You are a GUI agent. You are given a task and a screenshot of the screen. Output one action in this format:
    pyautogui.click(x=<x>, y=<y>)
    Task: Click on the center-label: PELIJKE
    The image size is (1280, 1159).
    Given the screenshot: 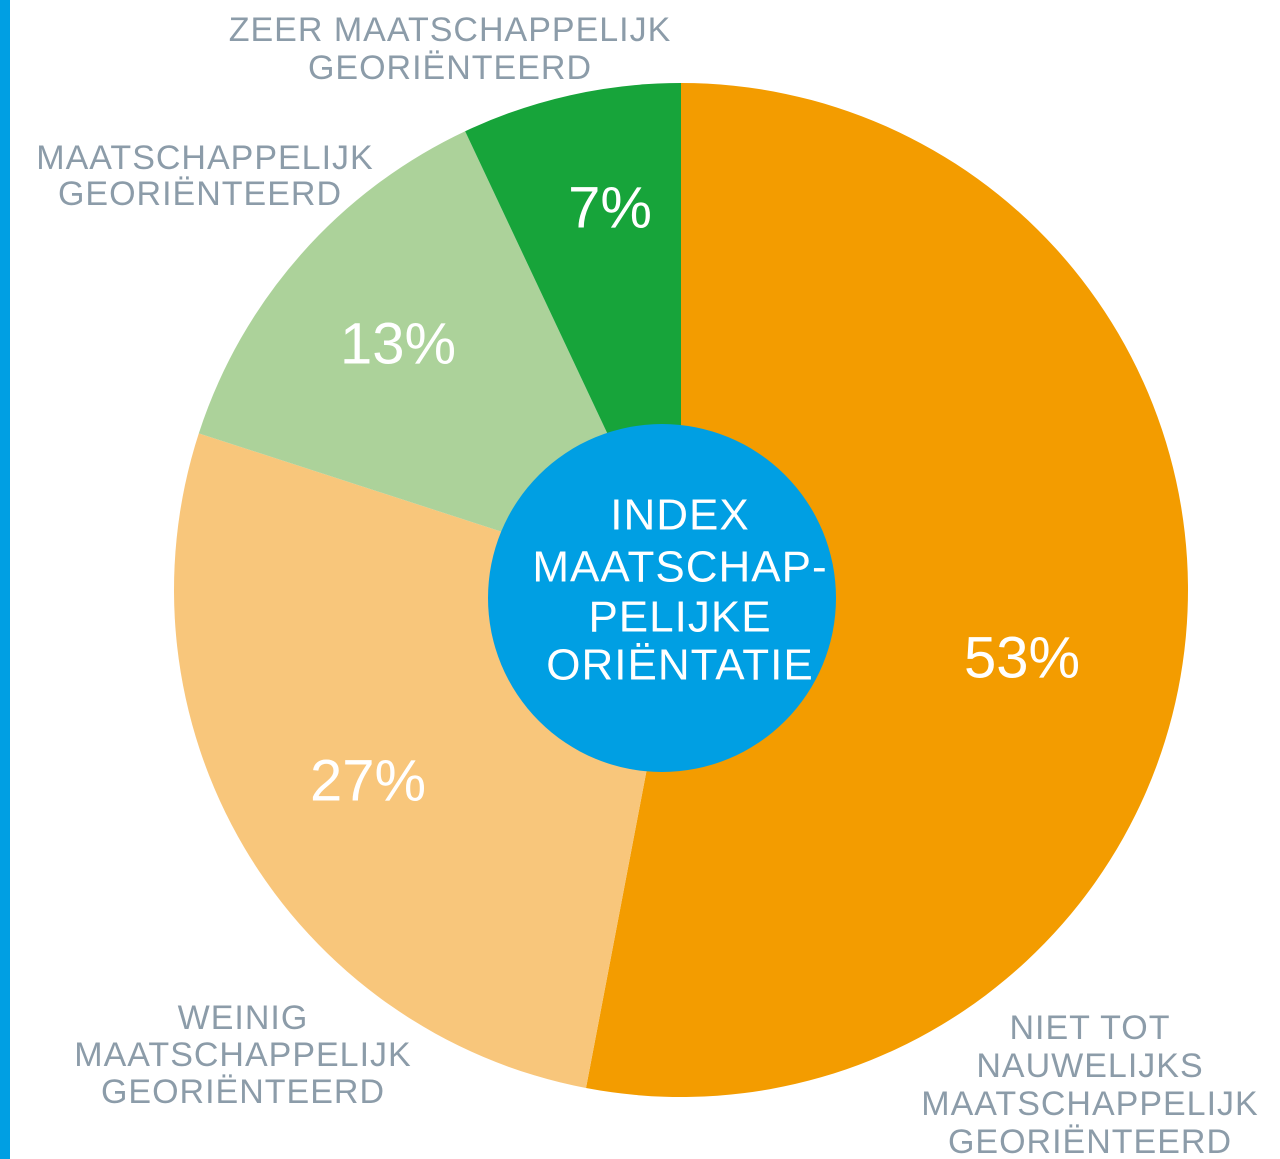 What is the action you would take?
    pyautogui.click(x=679, y=617)
    